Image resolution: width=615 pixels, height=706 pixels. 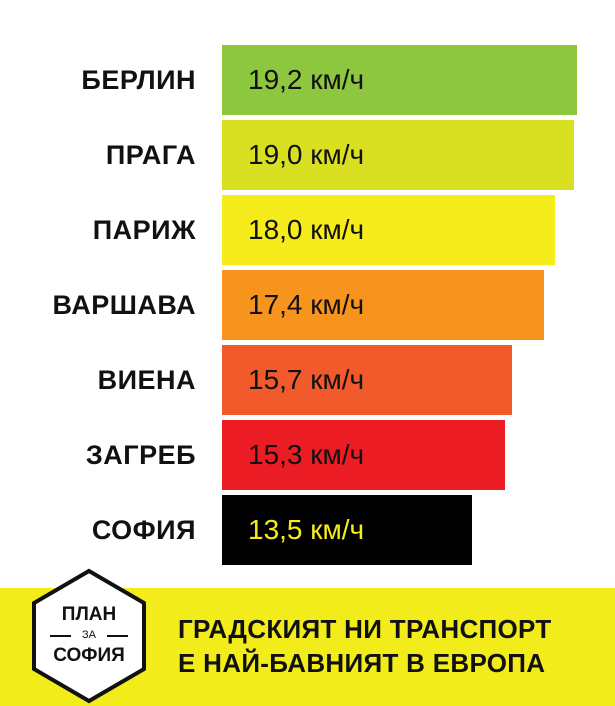 I want to click on value-label: 19,2 км/ч, so click(x=306, y=79).